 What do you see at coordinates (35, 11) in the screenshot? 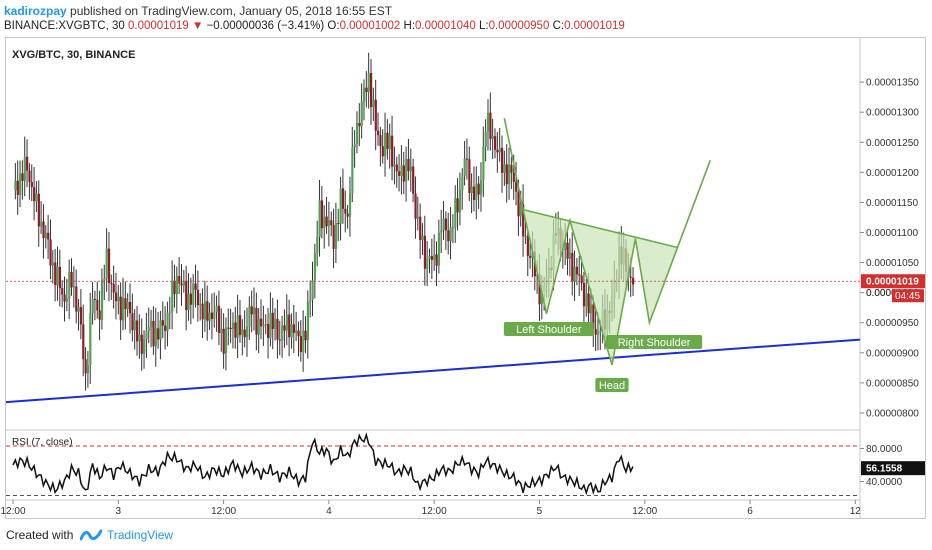
I see `author-link: kadirozpay` at bounding box center [35, 11].